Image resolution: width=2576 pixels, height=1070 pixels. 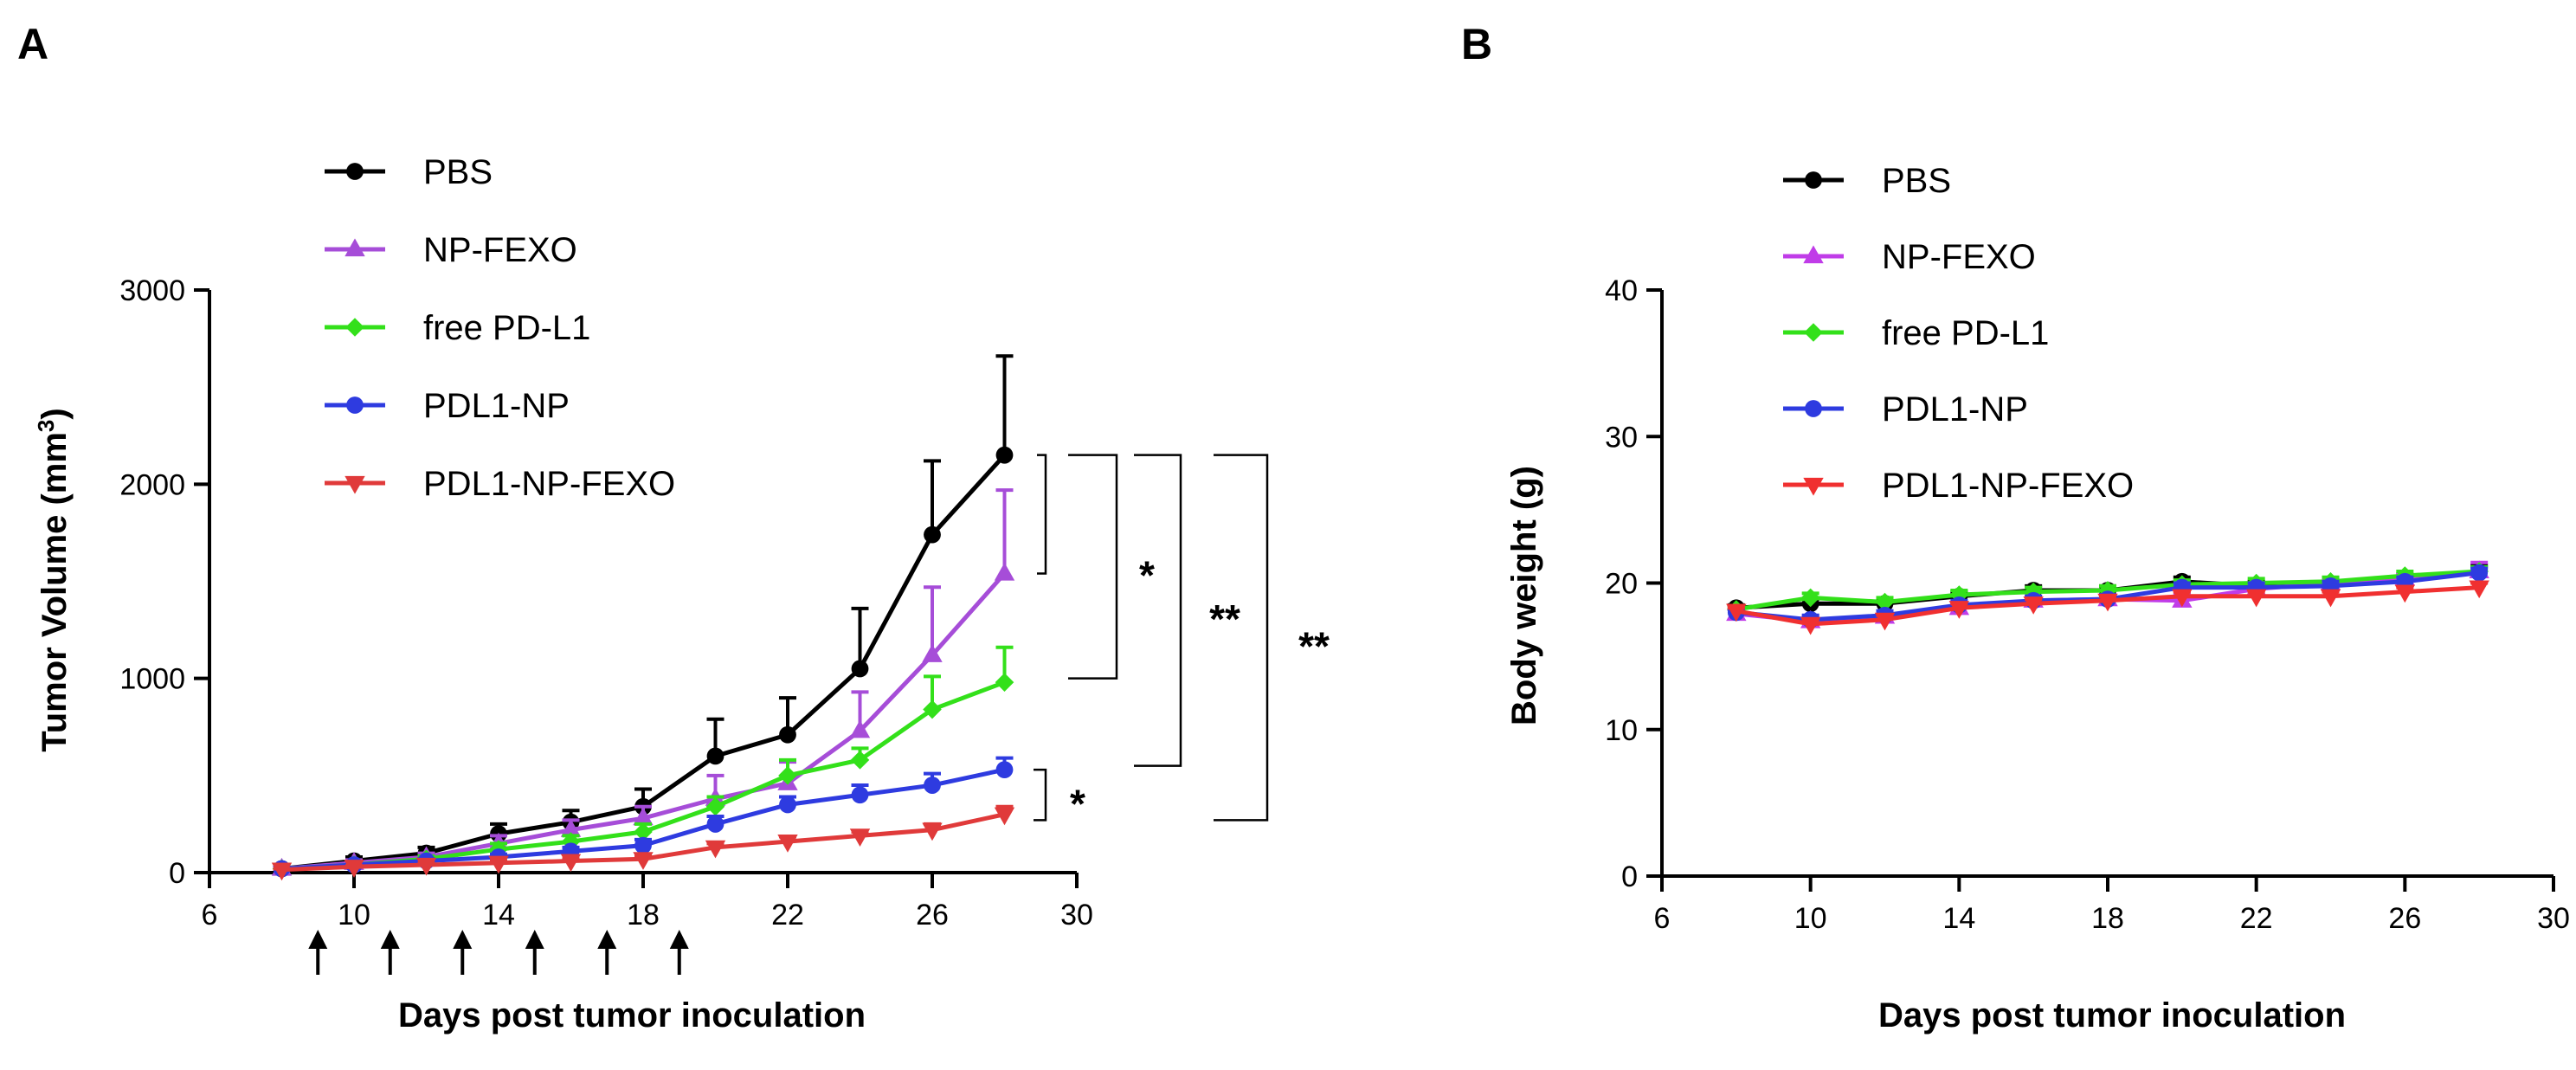 I want to click on panel-a-y-axis-title: Tumor Volume (mm3), so click(x=53, y=579).